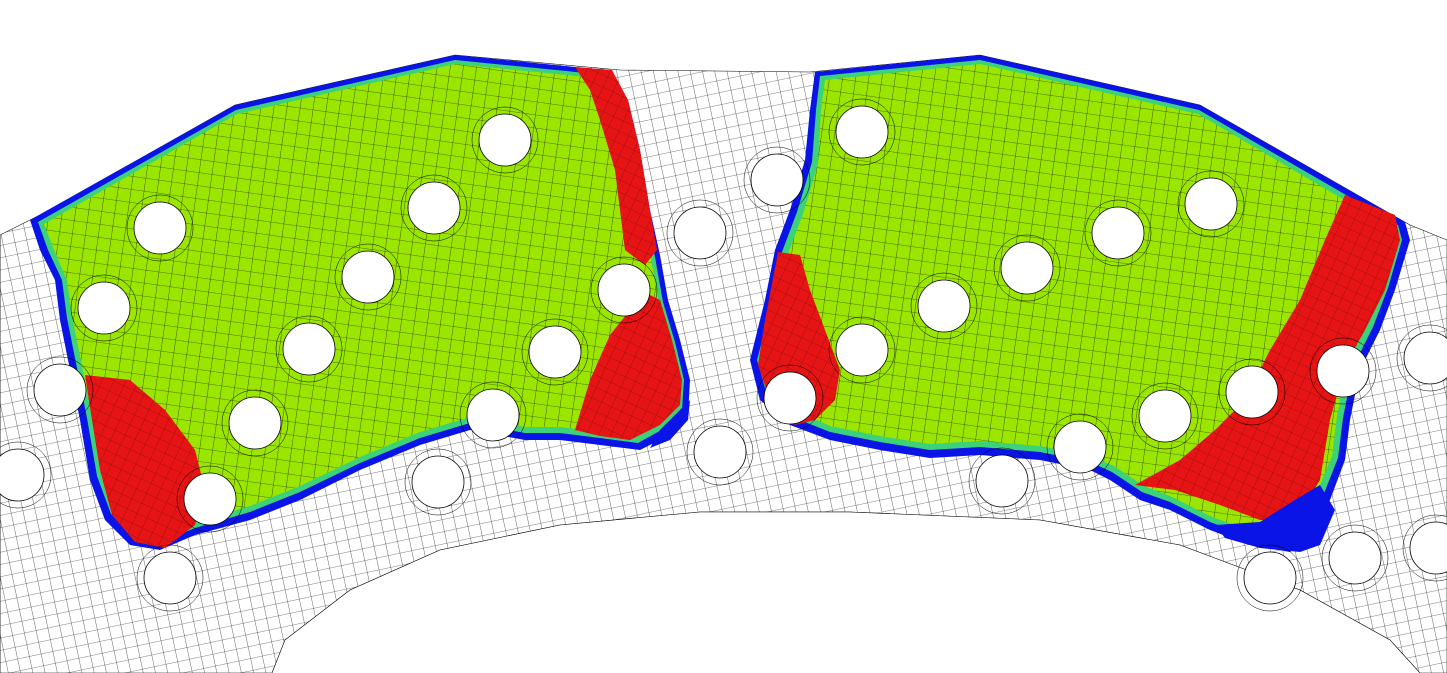 The width and height of the screenshot is (1447, 673). I want to click on low-zone-right-bottom, so click(1275, 518).